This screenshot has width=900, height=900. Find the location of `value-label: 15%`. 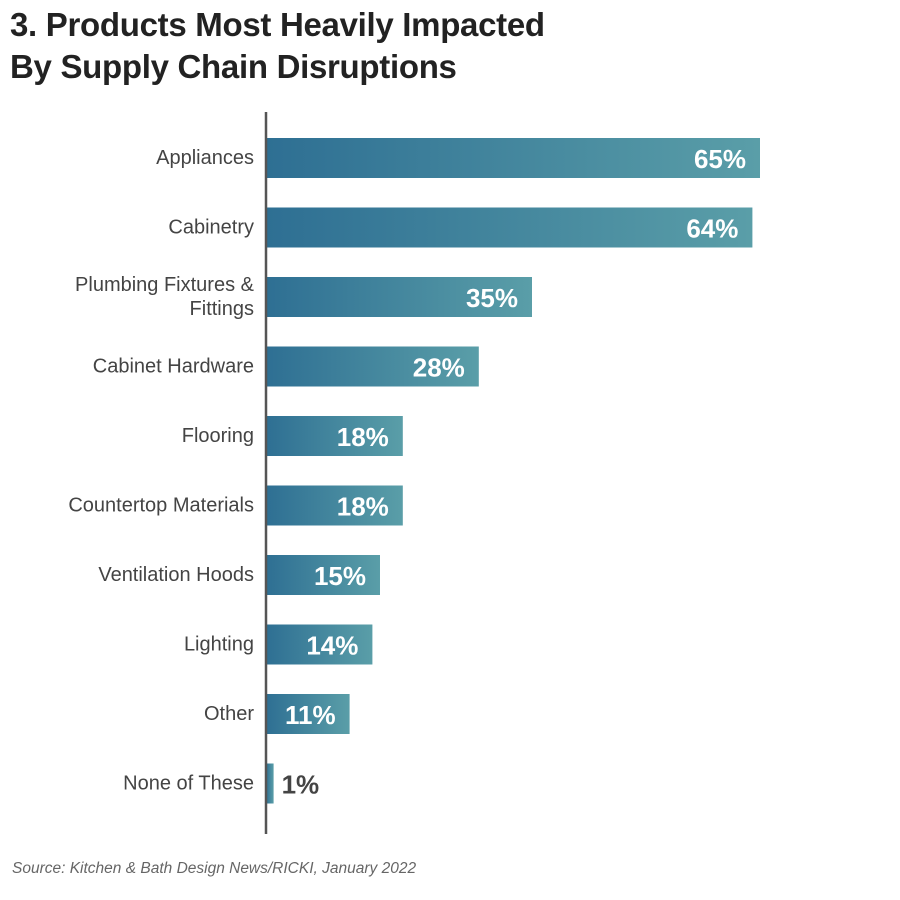

value-label: 15% is located at coordinates (340, 576).